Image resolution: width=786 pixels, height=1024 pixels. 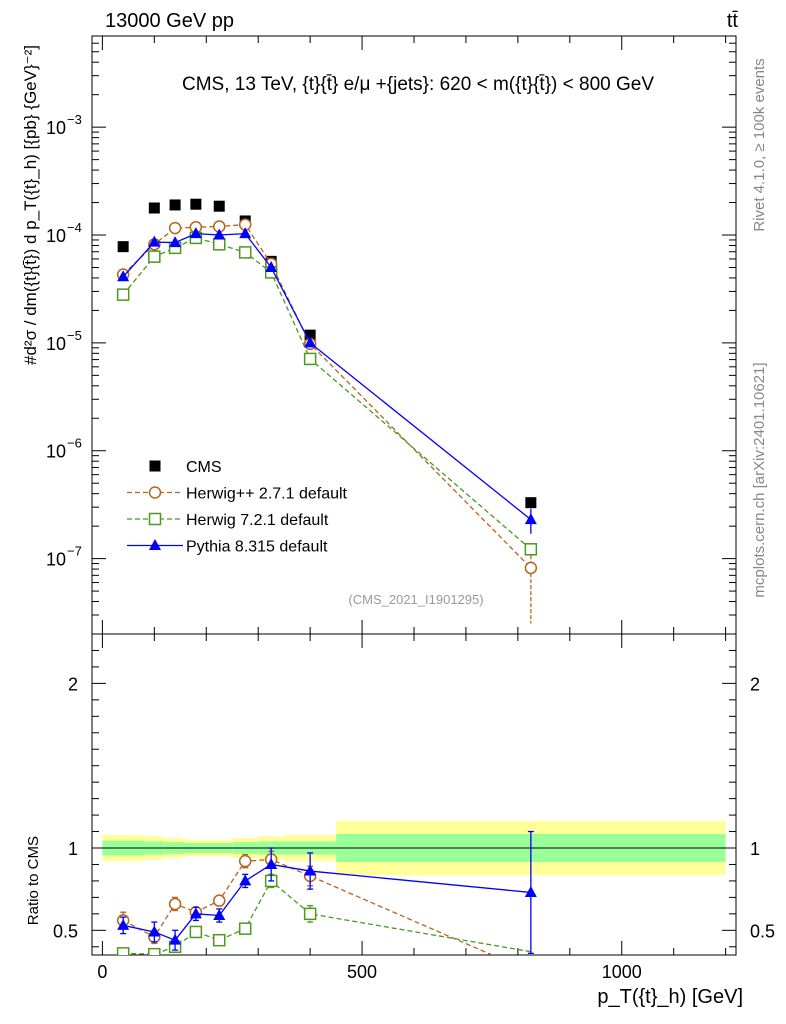 I want to click on legend-label-herwig-2-7-1-default: Herwig++ 2.7.1 default, so click(x=267, y=494).